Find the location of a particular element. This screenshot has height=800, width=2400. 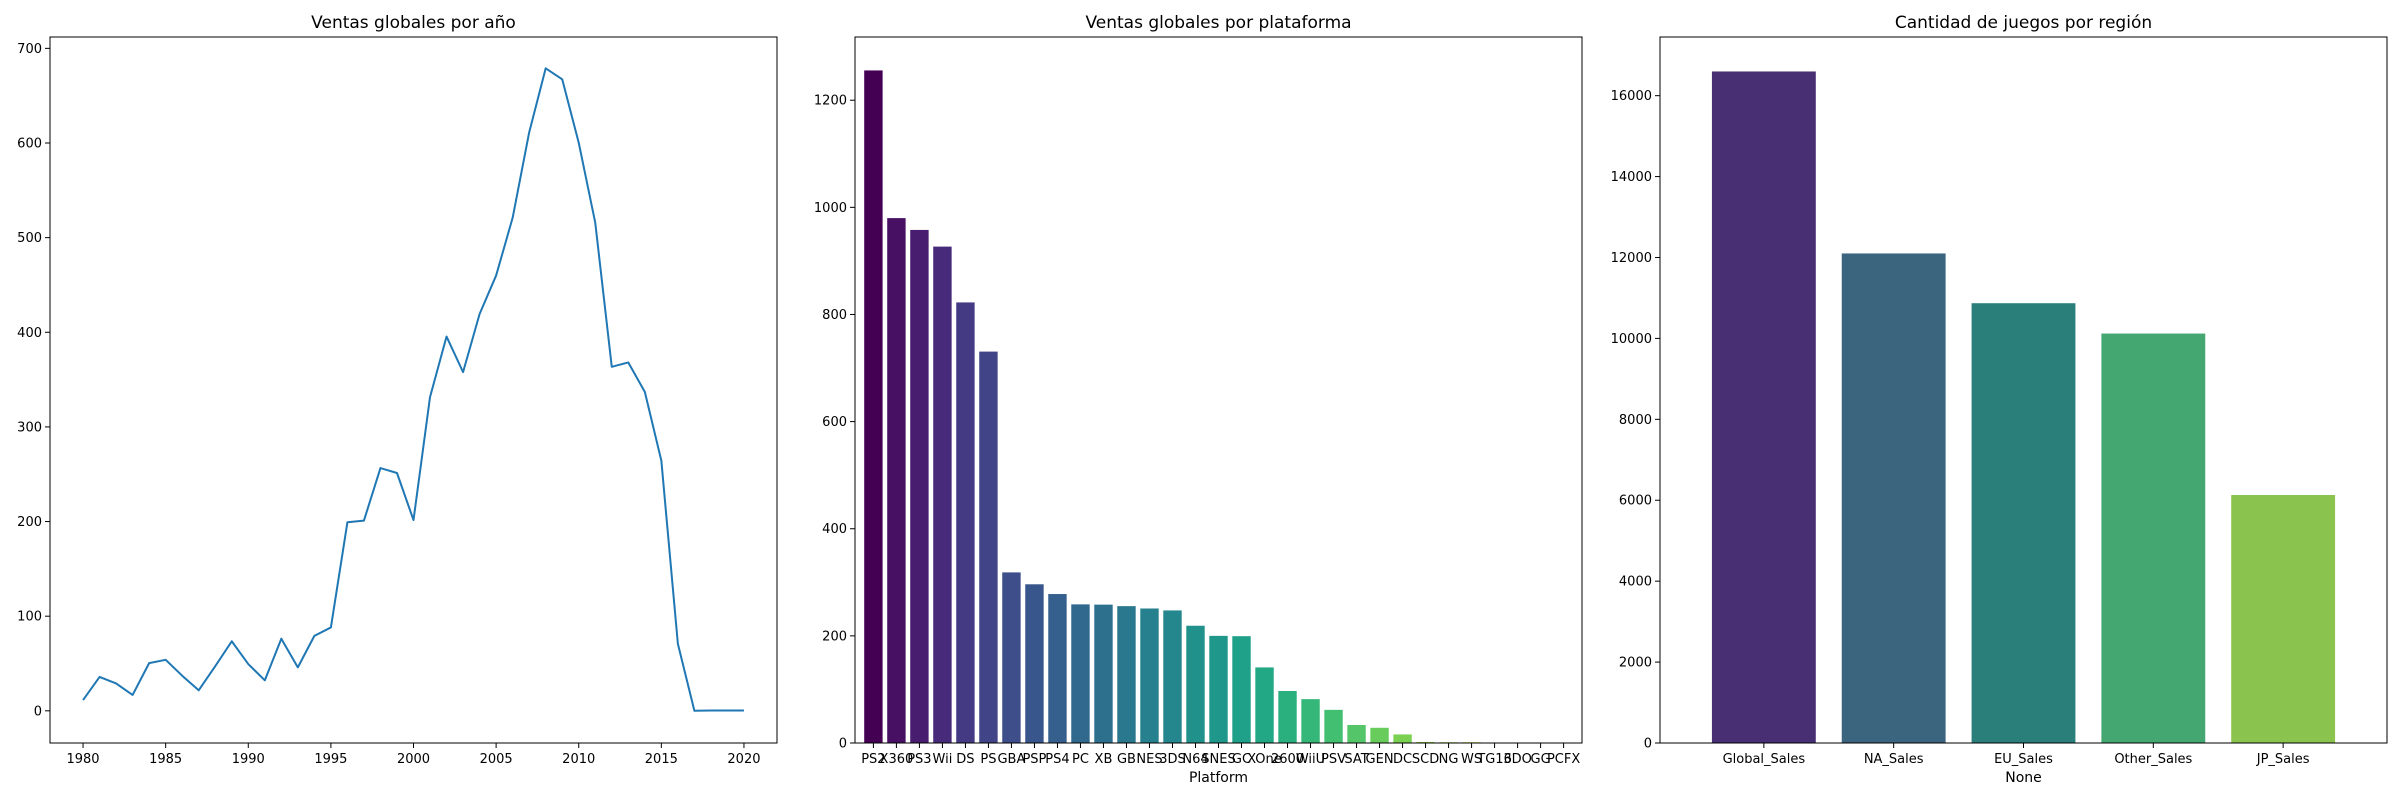

x-tick-label: PS is located at coordinates (988, 759).